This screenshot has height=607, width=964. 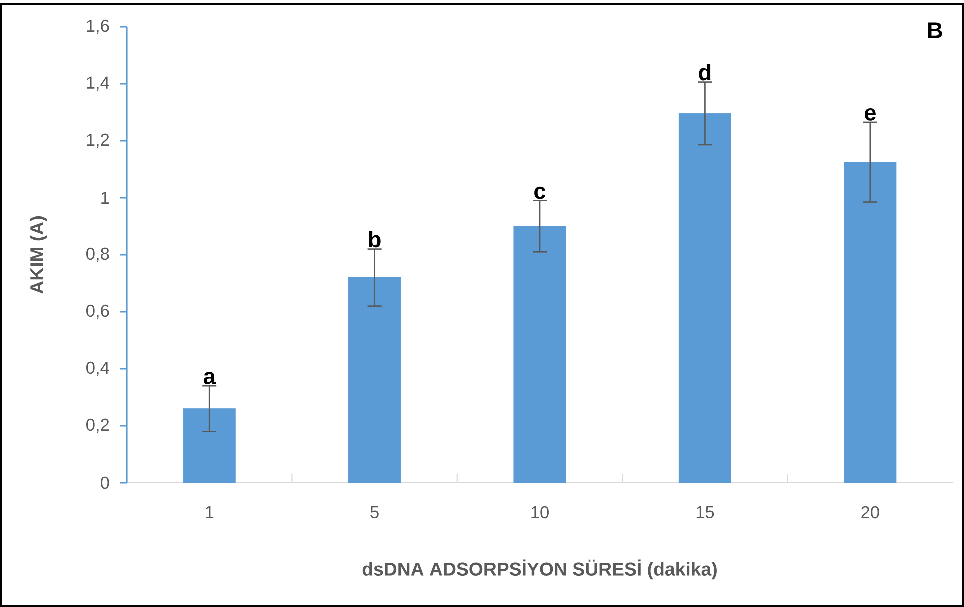 What do you see at coordinates (98, 312) in the screenshot?
I see `y-tick-label: 0,6` at bounding box center [98, 312].